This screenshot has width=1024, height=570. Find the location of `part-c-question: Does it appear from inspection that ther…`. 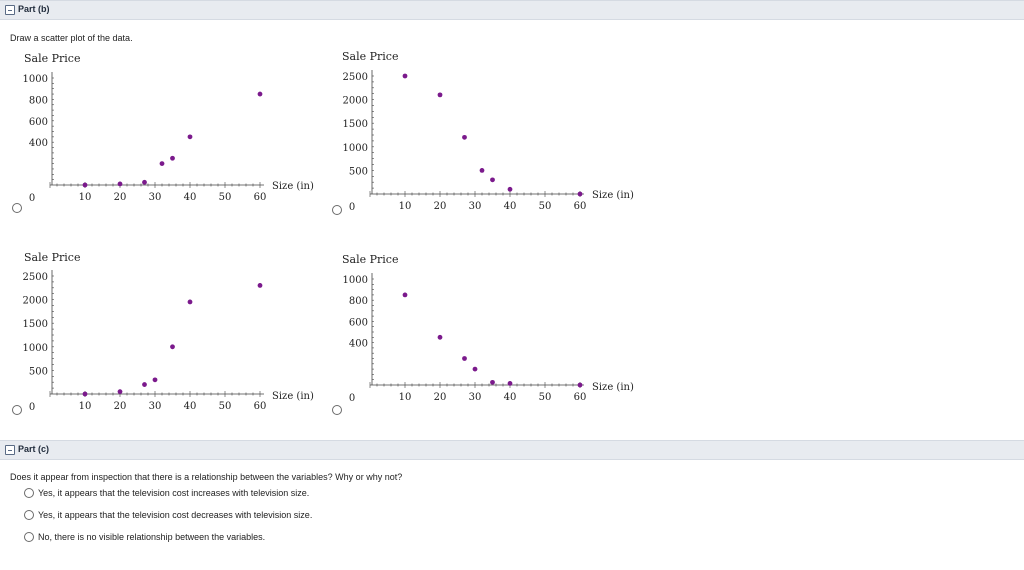

part-c-question: Does it appear from inspection that ther… is located at coordinates (206, 477).